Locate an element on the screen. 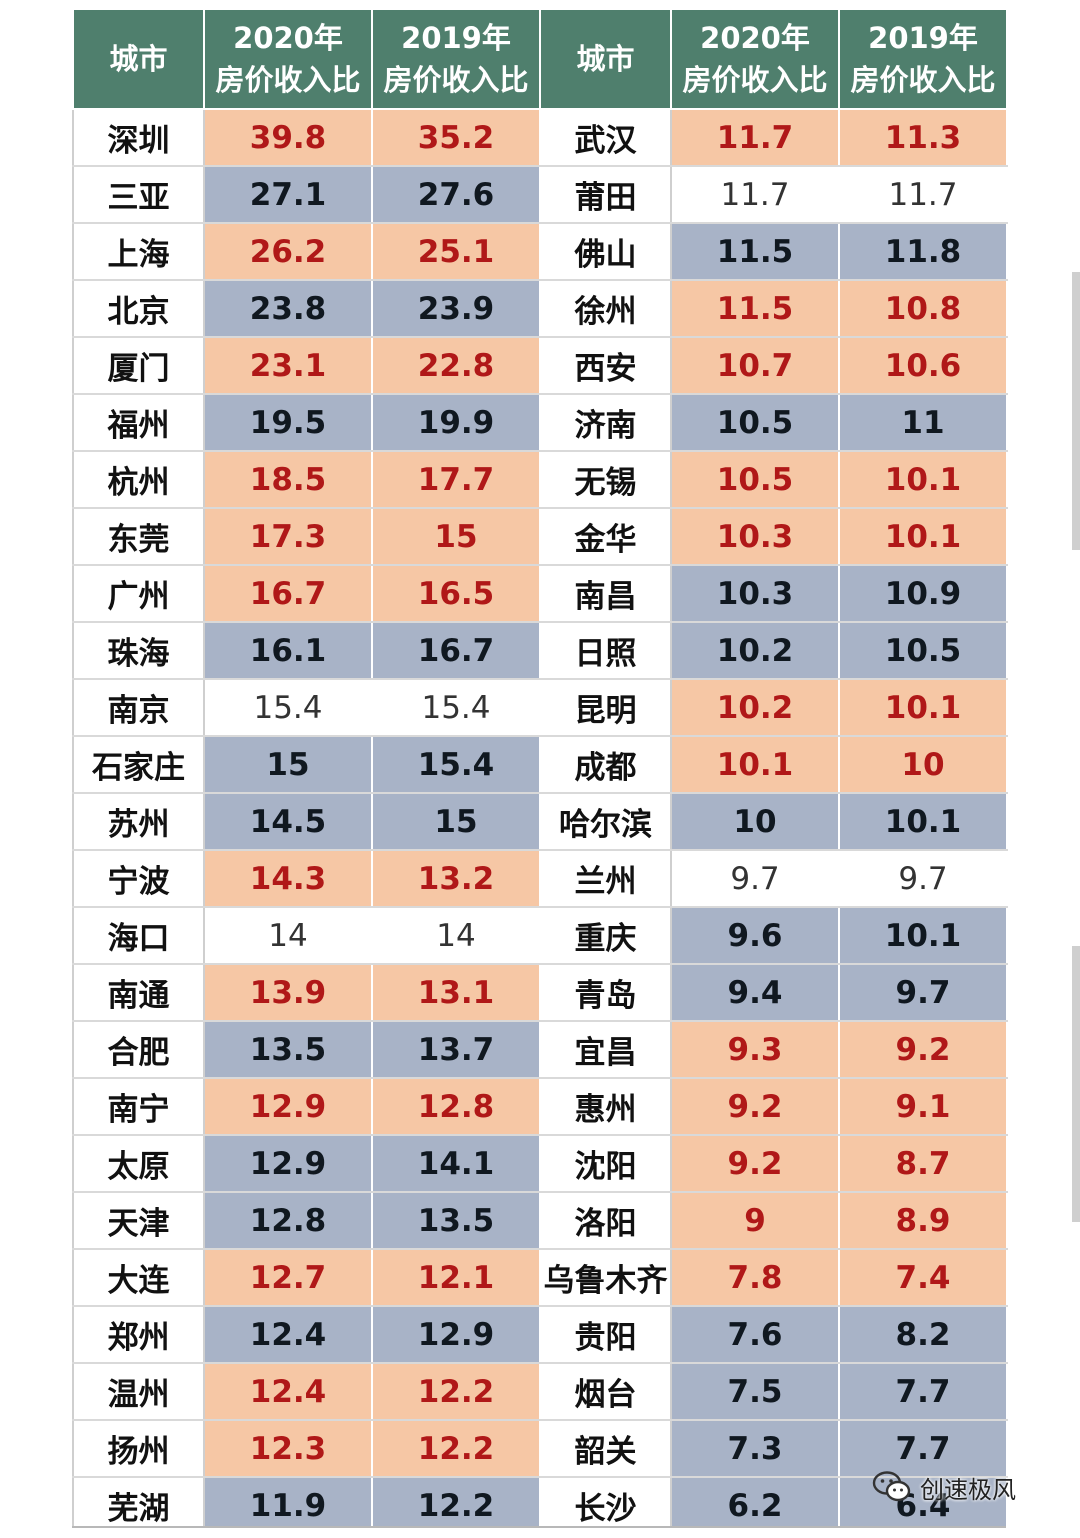  table-row: 海口 14 14 重庆 9.6 10.1 is located at coordinates (540, 935).